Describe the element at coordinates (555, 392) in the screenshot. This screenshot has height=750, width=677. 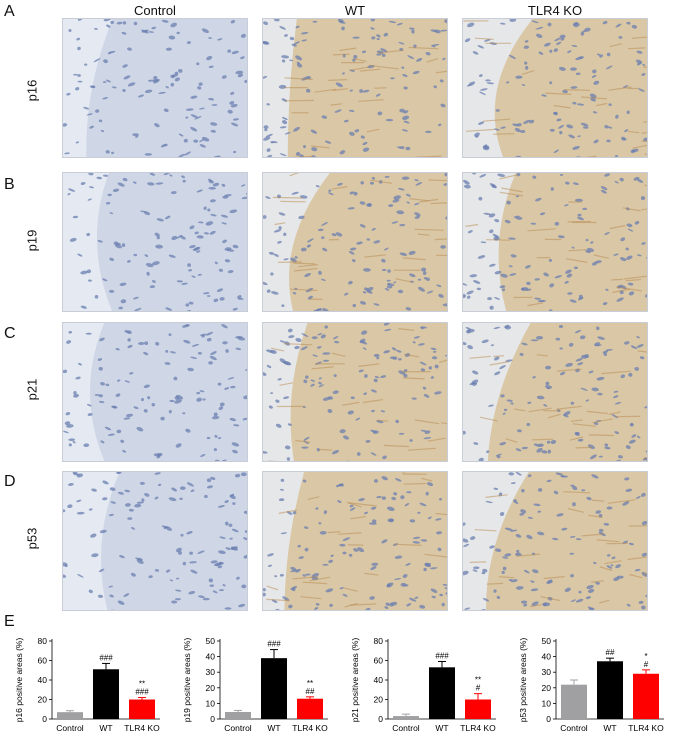
I see `micrograph-p21-tlr4ko` at that location.